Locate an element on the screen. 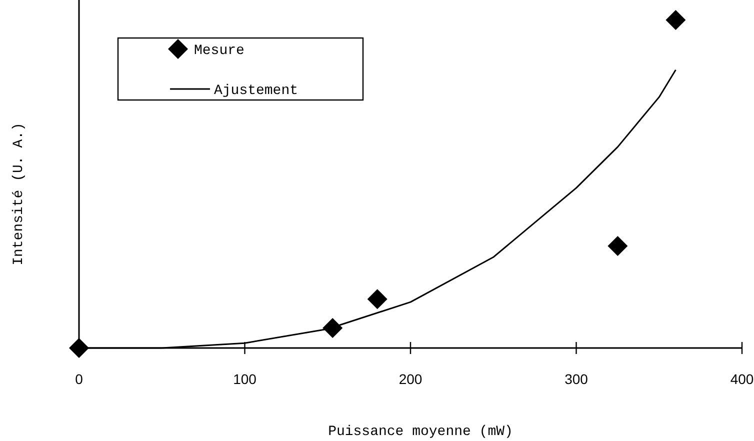  x-axis-title: Puissance moyenne (mW) is located at coordinates (420, 432).